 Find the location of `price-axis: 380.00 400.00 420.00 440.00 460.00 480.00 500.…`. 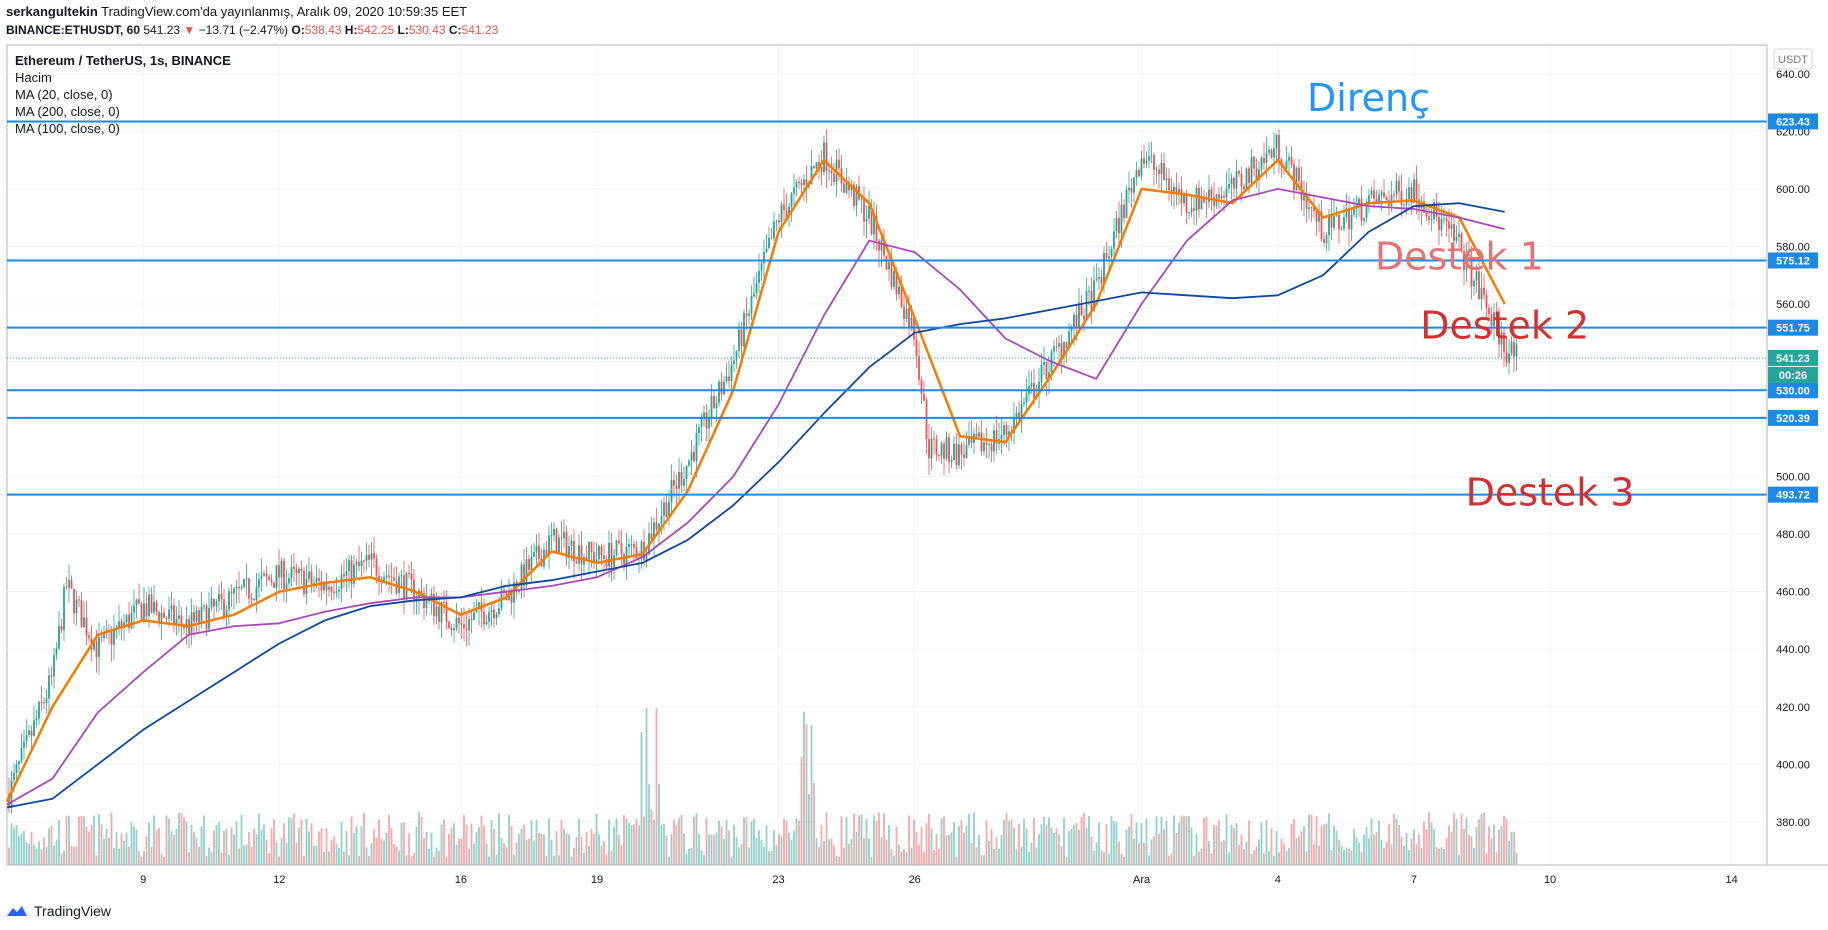

price-axis: 380.00 400.00 420.00 440.00 460.00 480.00 500.… is located at coordinates (1793, 449).